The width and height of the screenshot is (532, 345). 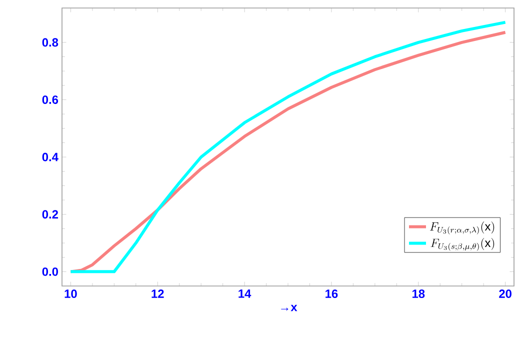 What do you see at coordinates (505, 294) in the screenshot?
I see `x-tick-label: 20` at bounding box center [505, 294].